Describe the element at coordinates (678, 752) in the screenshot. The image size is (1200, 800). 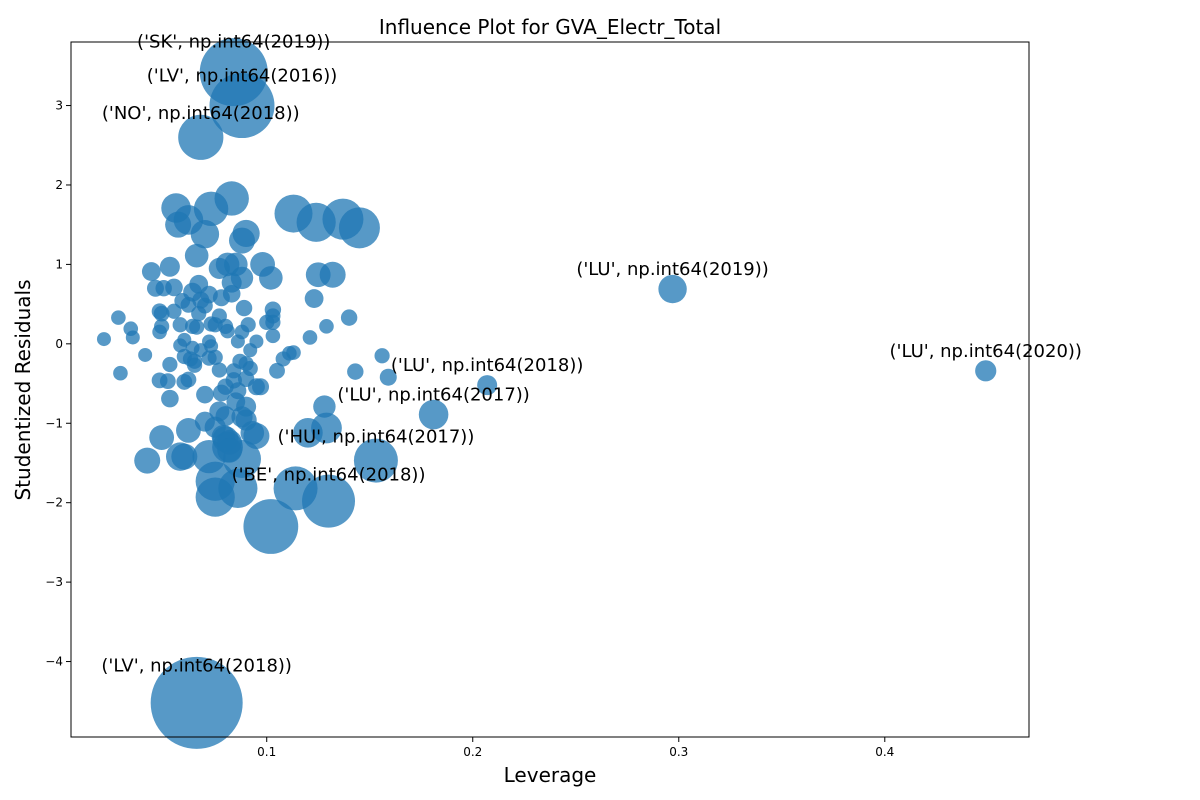
I see `x-tick-label: 0.3` at that location.